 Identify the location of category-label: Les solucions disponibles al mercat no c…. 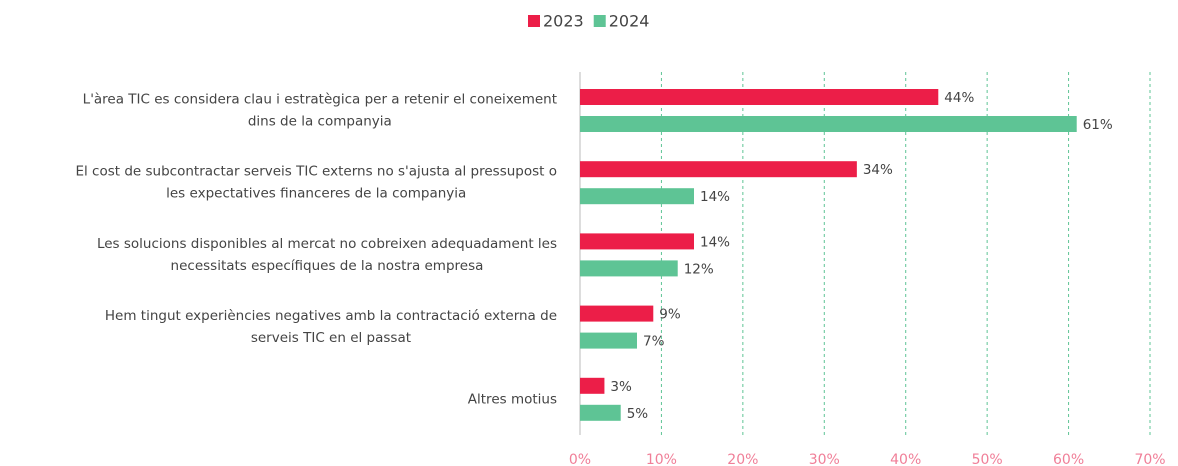
(327, 244).